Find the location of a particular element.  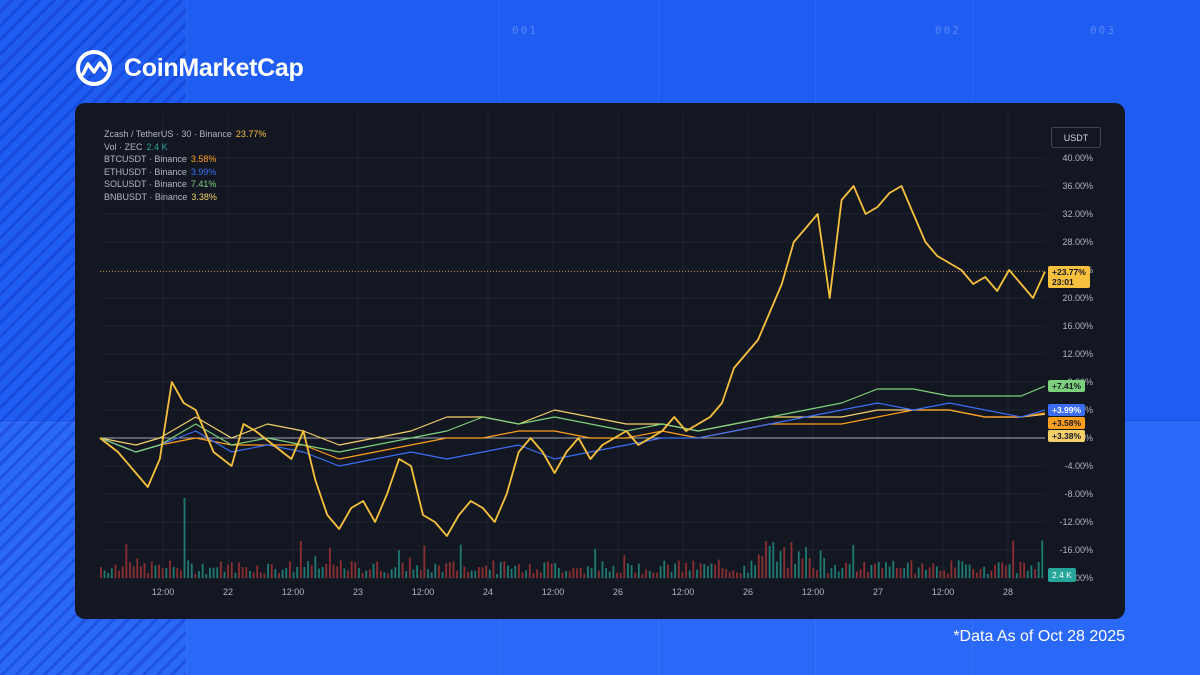

legend-value: 3.99% is located at coordinates (203, 171).